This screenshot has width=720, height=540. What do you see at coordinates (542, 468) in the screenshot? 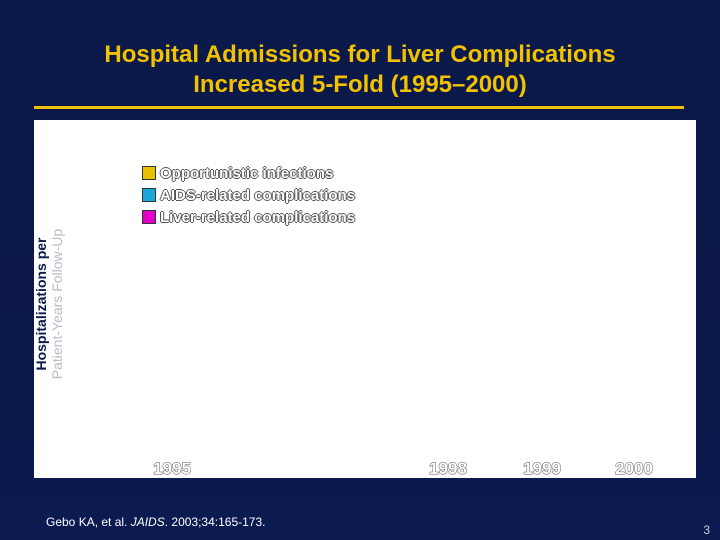
I see `x-tick-label-1999: 1999` at bounding box center [542, 468].